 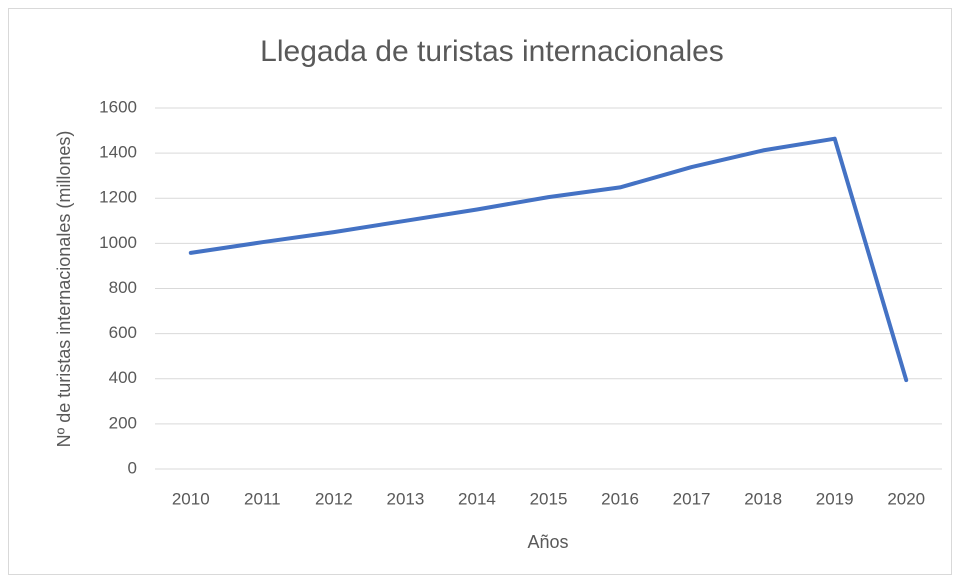 I want to click on y-tick-label: 800, so click(x=123, y=287).